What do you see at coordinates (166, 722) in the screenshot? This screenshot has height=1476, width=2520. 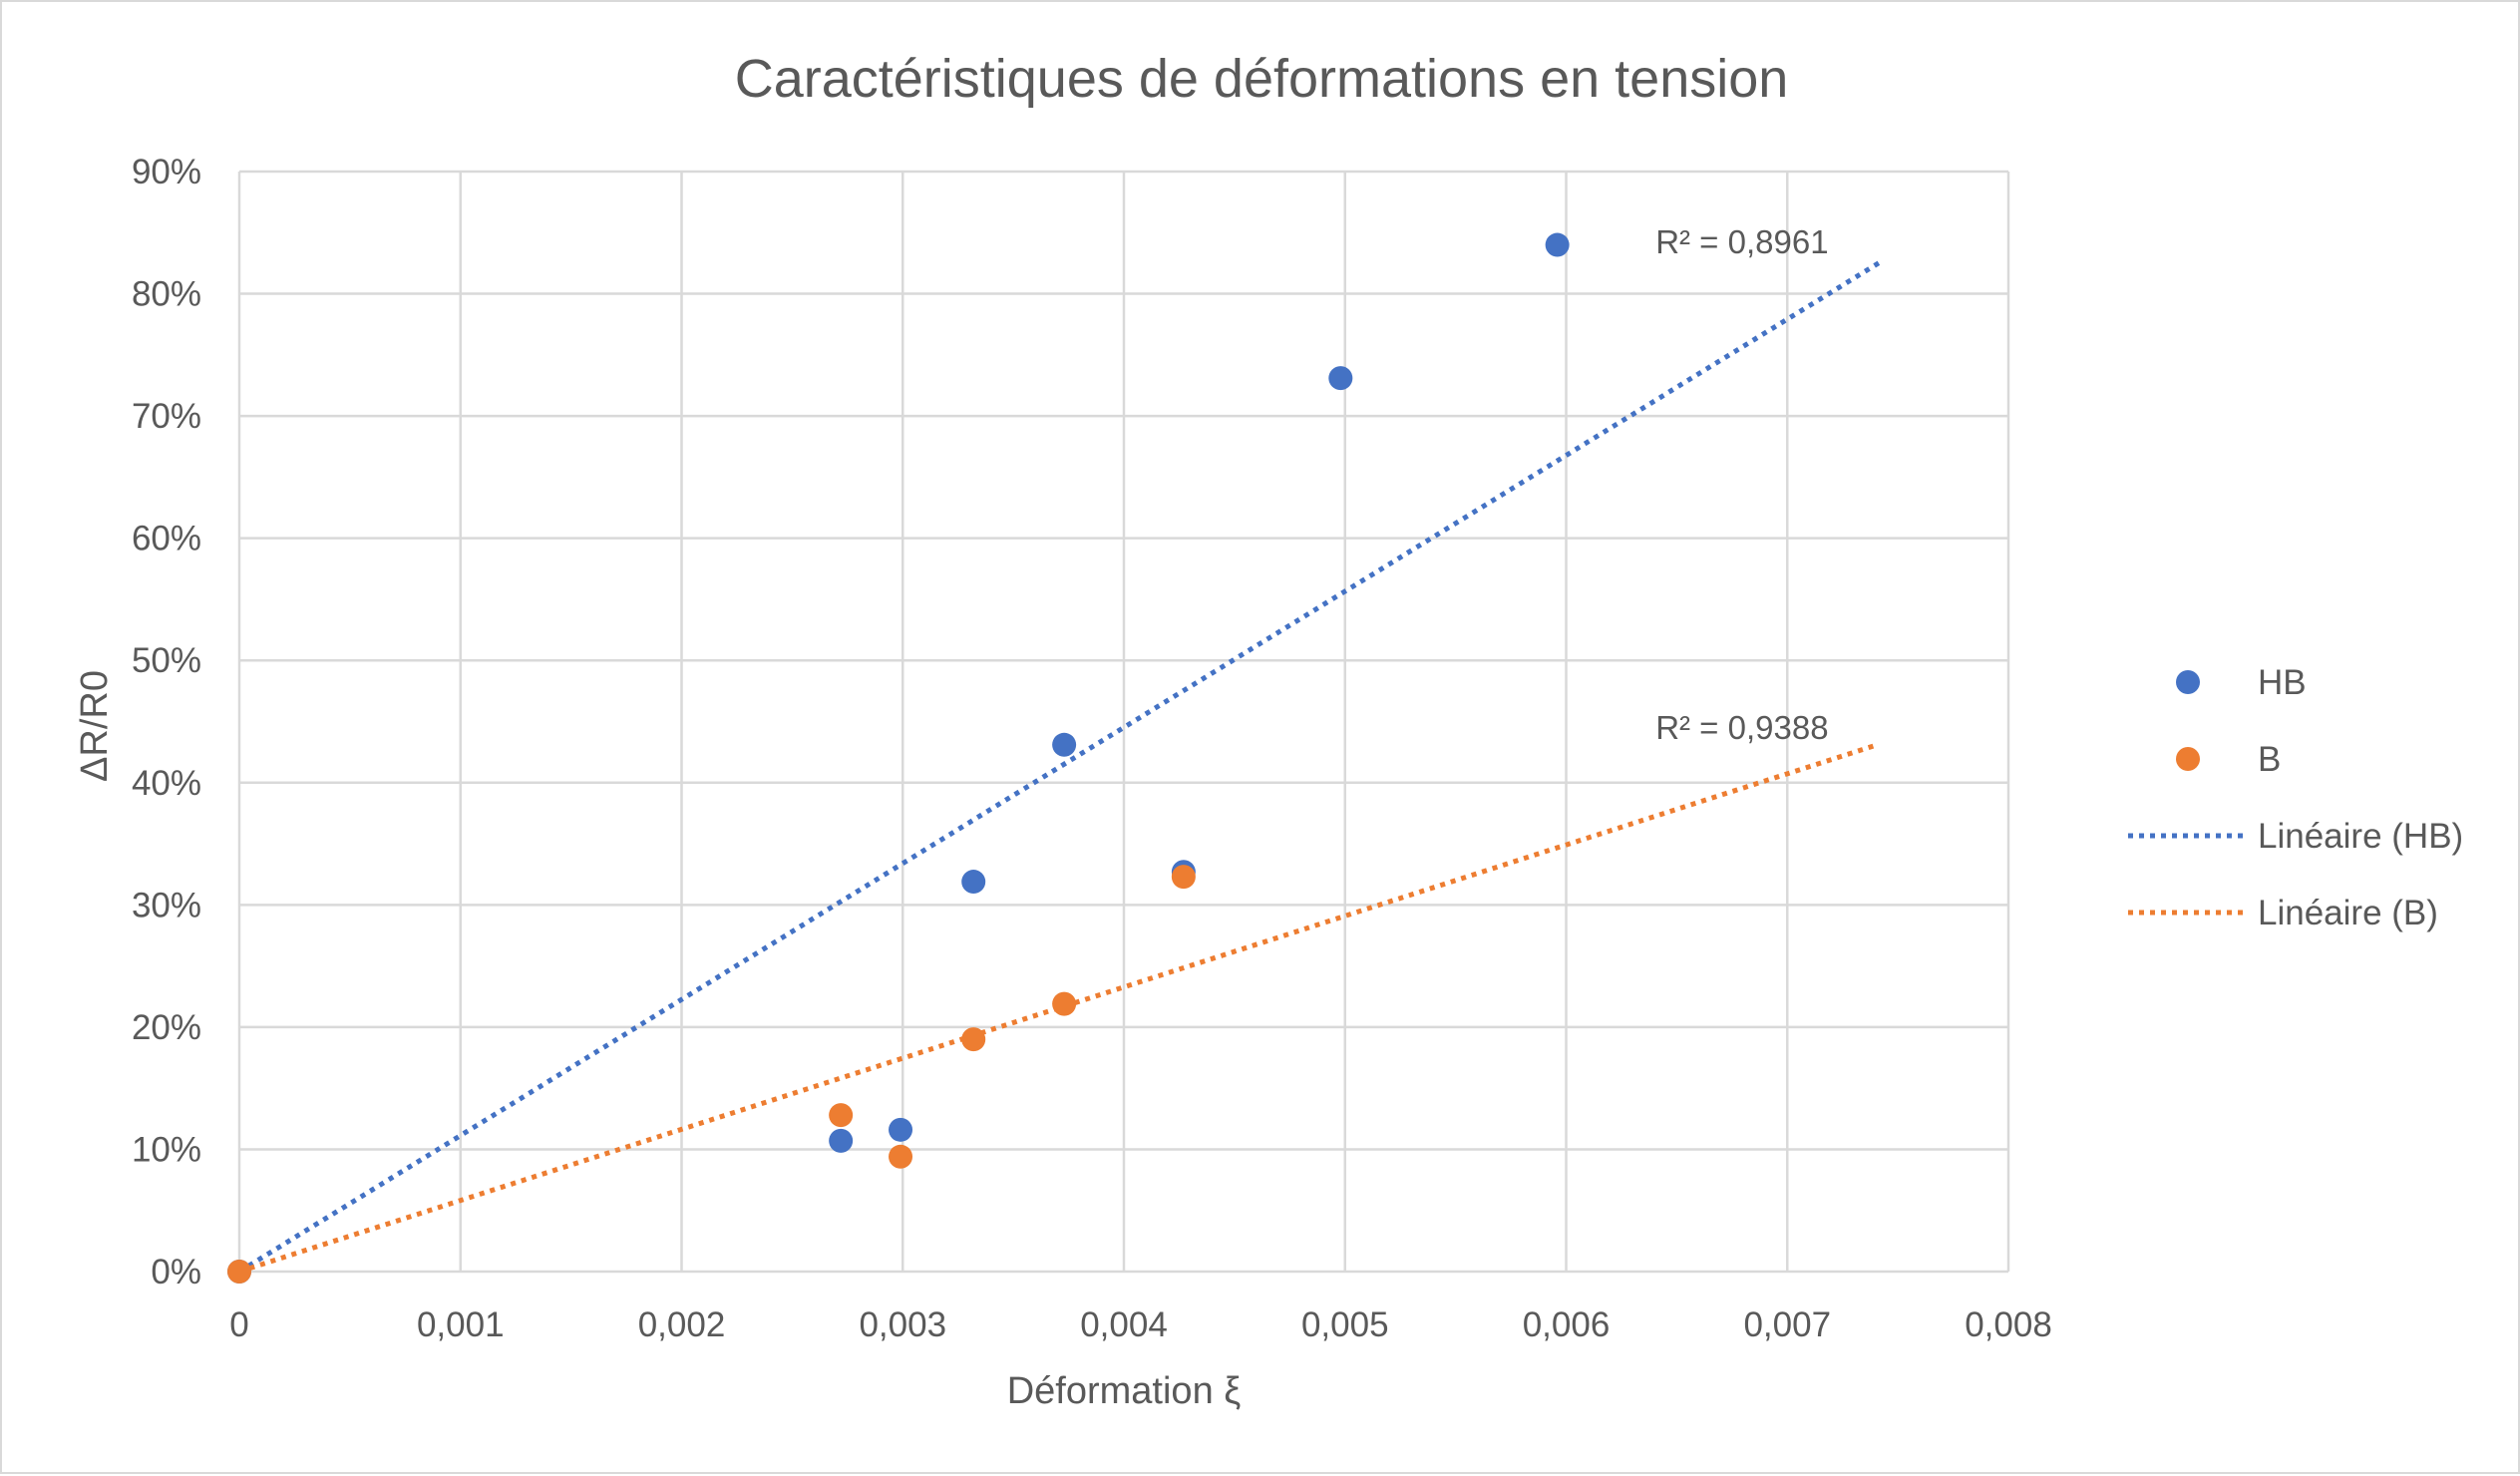 I see `y-axis-ticks: 0% 10% 20% 30% 40% 50% 60% 70% 80% 90%` at bounding box center [166, 722].